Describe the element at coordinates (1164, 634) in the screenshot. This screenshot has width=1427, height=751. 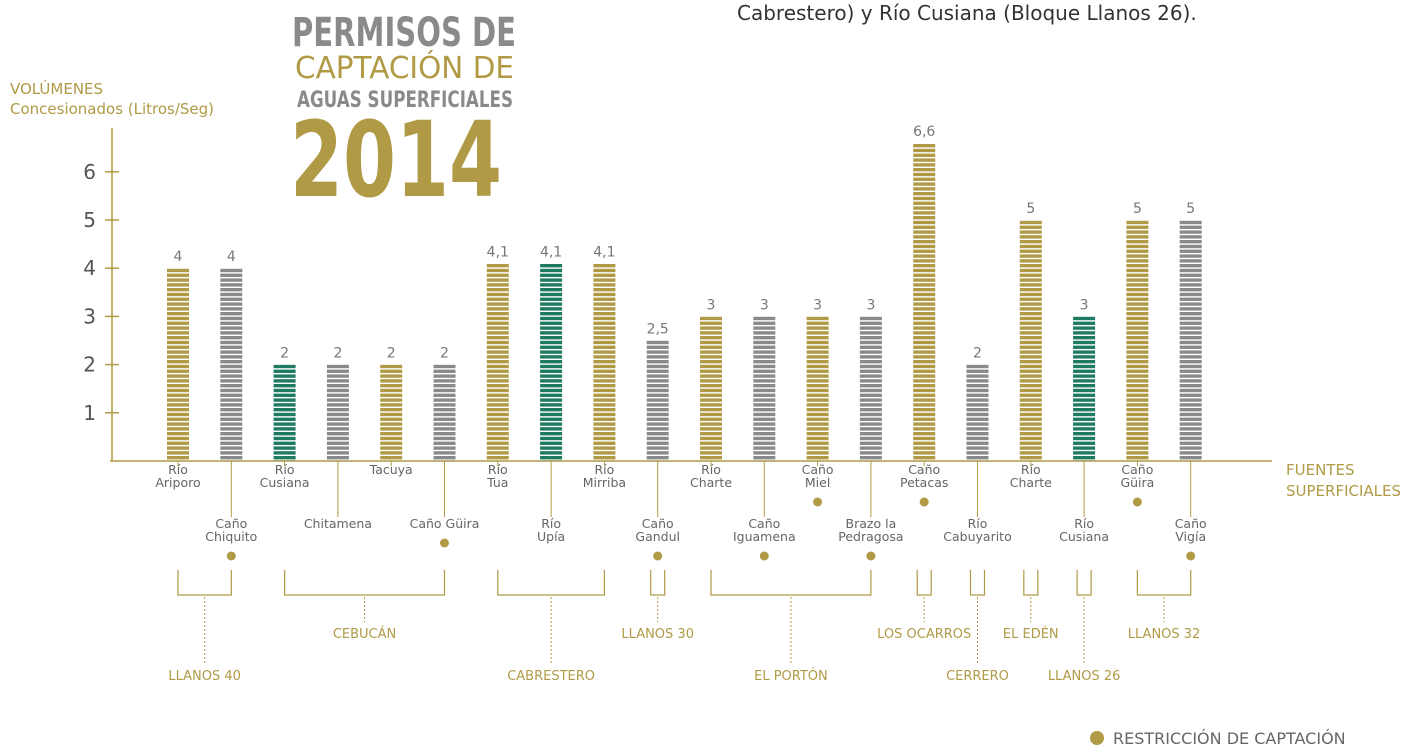
I see `block-label: LLANOS 32` at that location.